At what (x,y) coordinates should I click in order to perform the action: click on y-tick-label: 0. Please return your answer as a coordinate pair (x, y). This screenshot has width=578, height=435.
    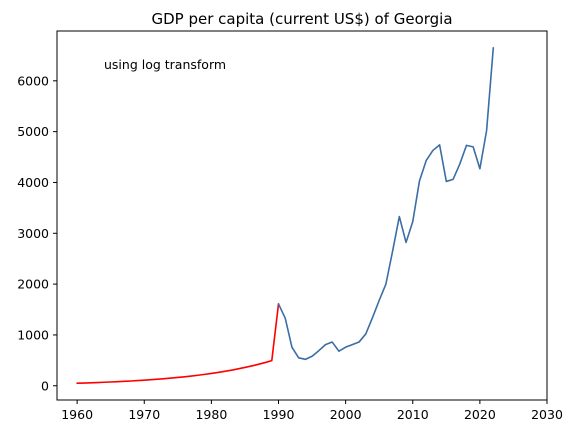
    Looking at the image, I should click on (45, 385).